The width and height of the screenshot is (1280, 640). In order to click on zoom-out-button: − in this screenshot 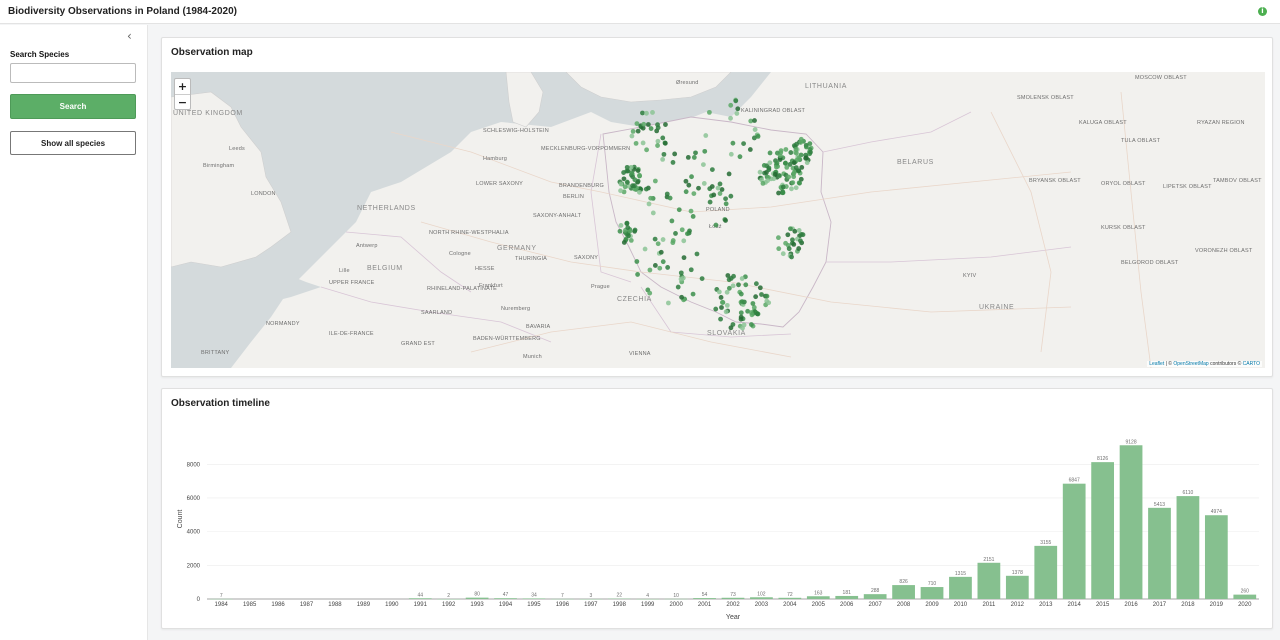, I will do `click(182, 101)`.